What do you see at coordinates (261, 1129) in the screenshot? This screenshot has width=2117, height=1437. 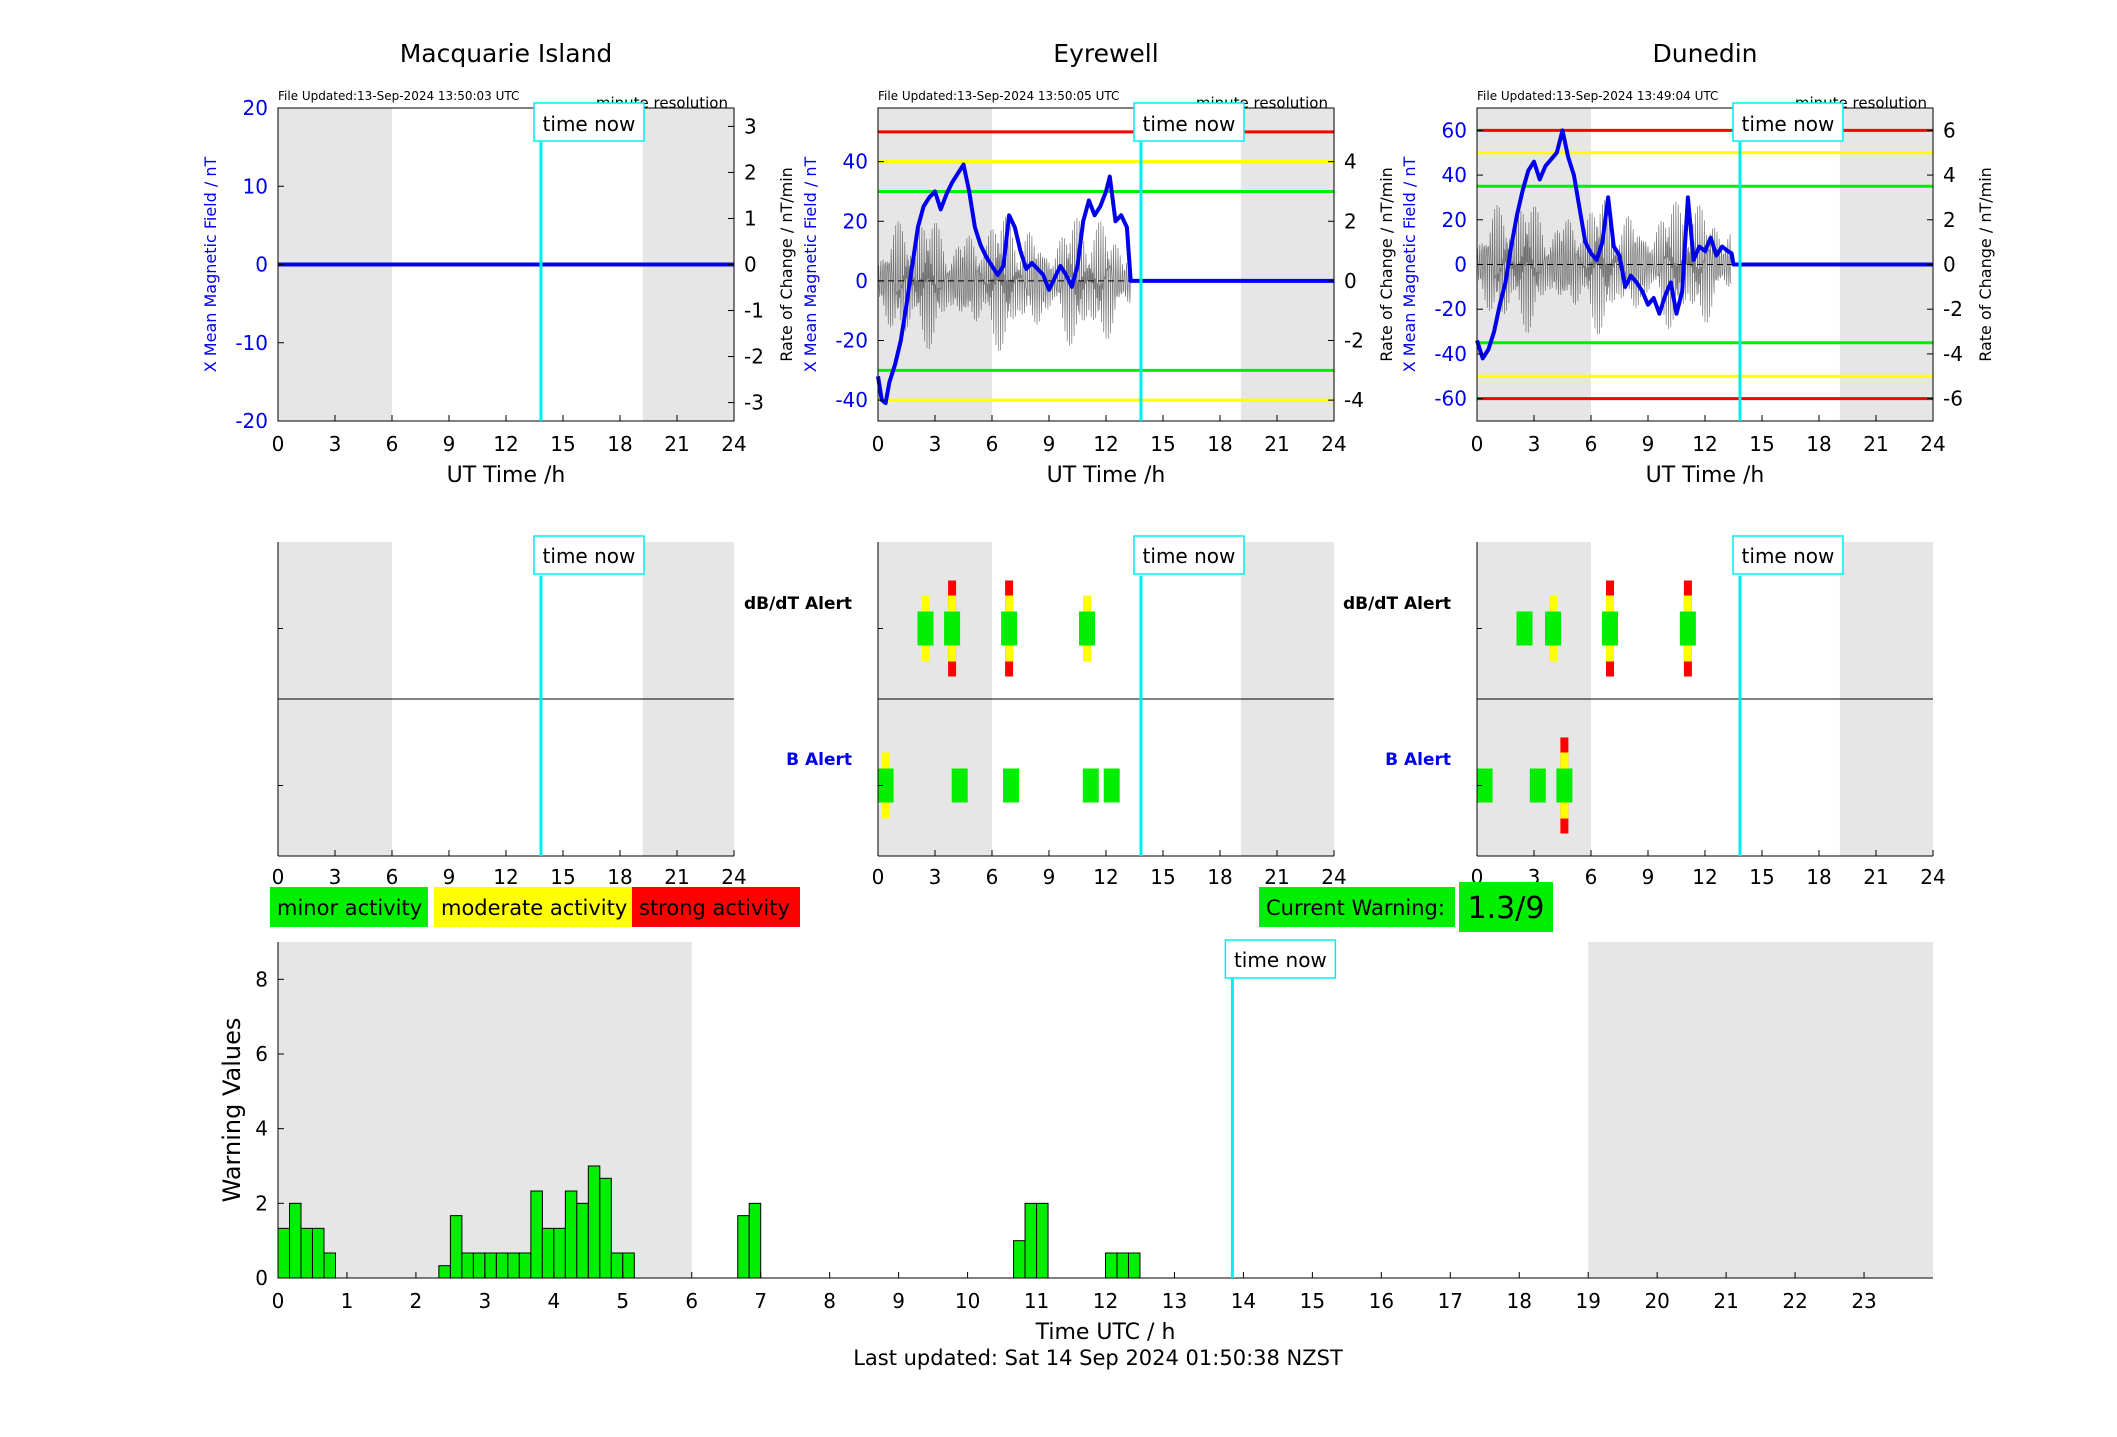 I see `warning-y-tick-label: 4` at bounding box center [261, 1129].